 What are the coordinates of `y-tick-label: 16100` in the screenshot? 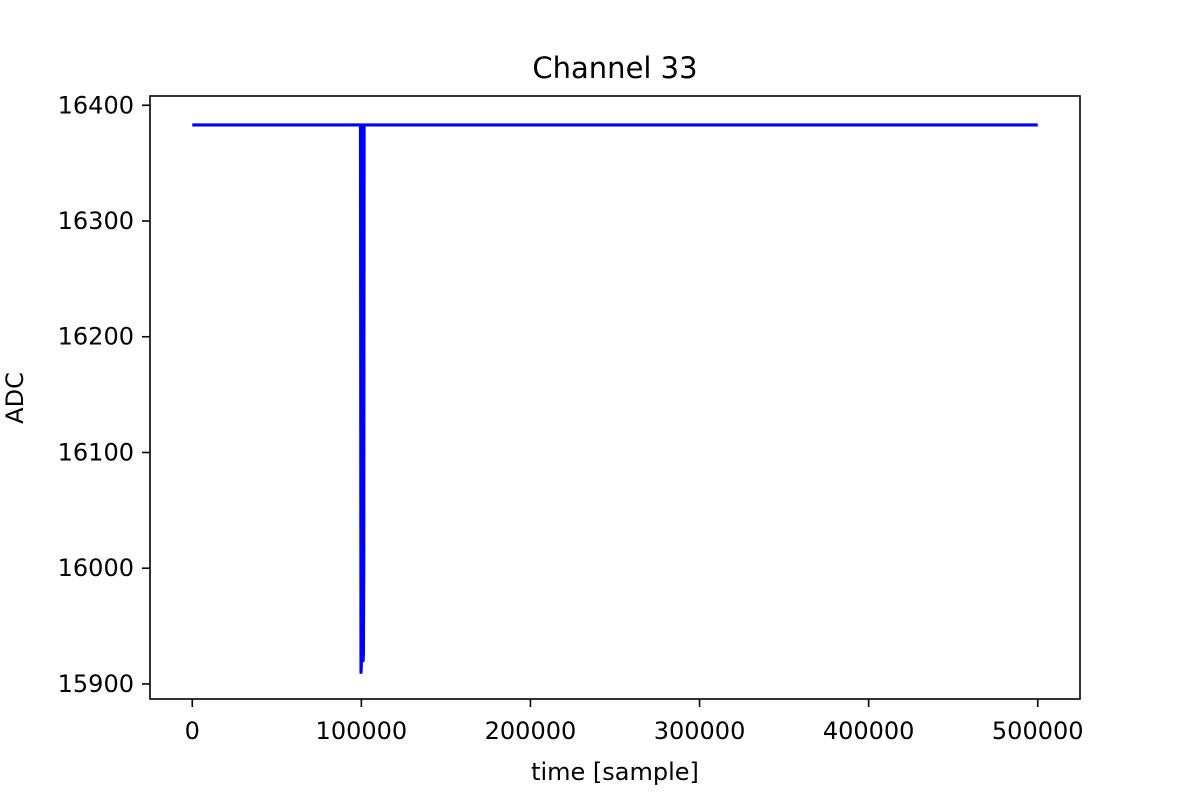 It's located at (96, 452).